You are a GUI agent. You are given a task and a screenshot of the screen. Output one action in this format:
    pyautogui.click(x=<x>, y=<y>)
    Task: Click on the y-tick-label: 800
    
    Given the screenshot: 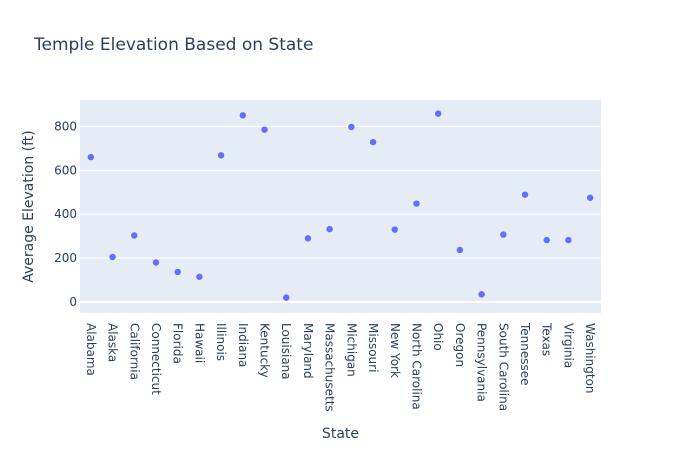 What is the action you would take?
    pyautogui.click(x=65, y=126)
    